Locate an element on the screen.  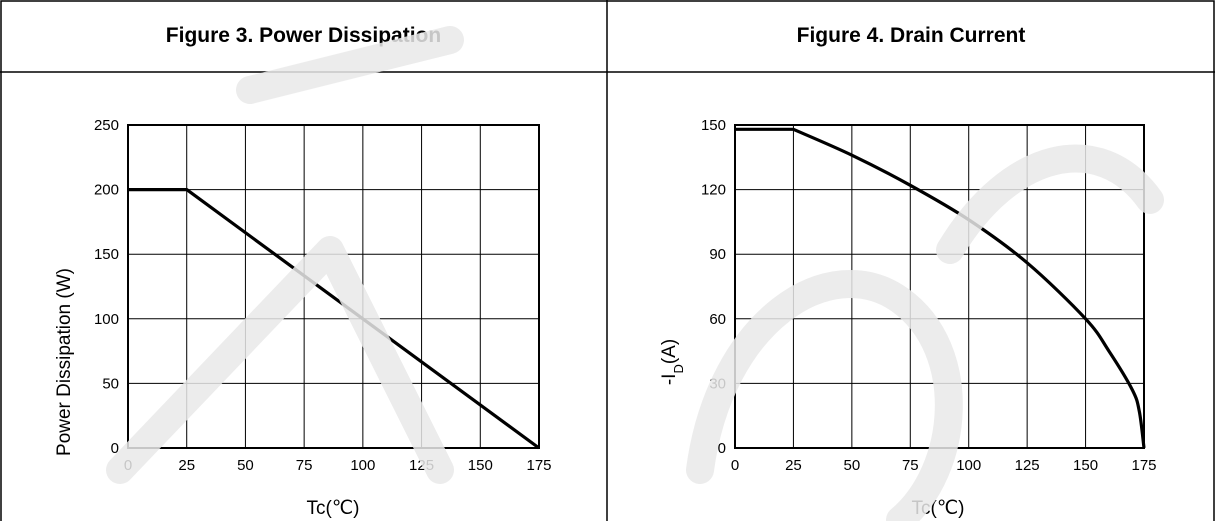
chart1-x-tick-label: 0 is located at coordinates (128, 465).